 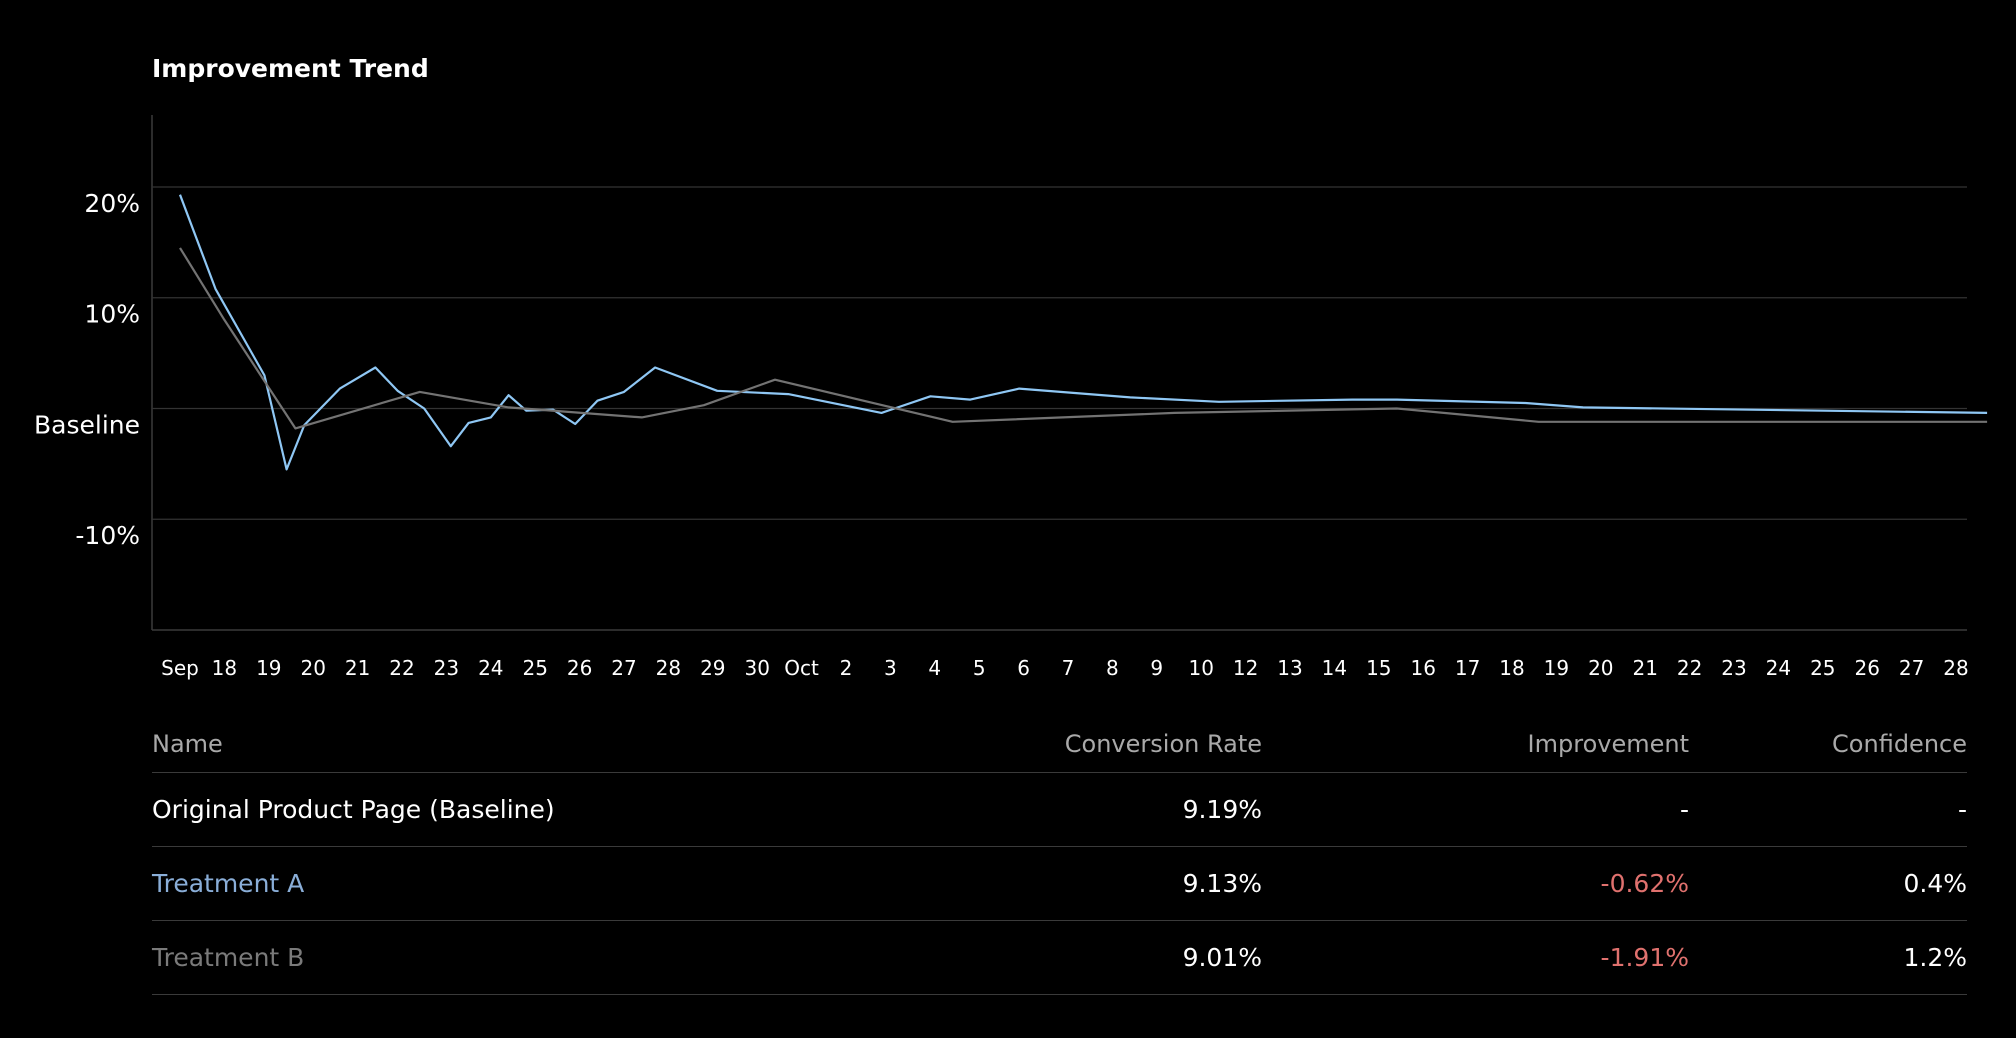 What do you see at coordinates (1828, 744) in the screenshot?
I see `header-confidence: Confidence` at bounding box center [1828, 744].